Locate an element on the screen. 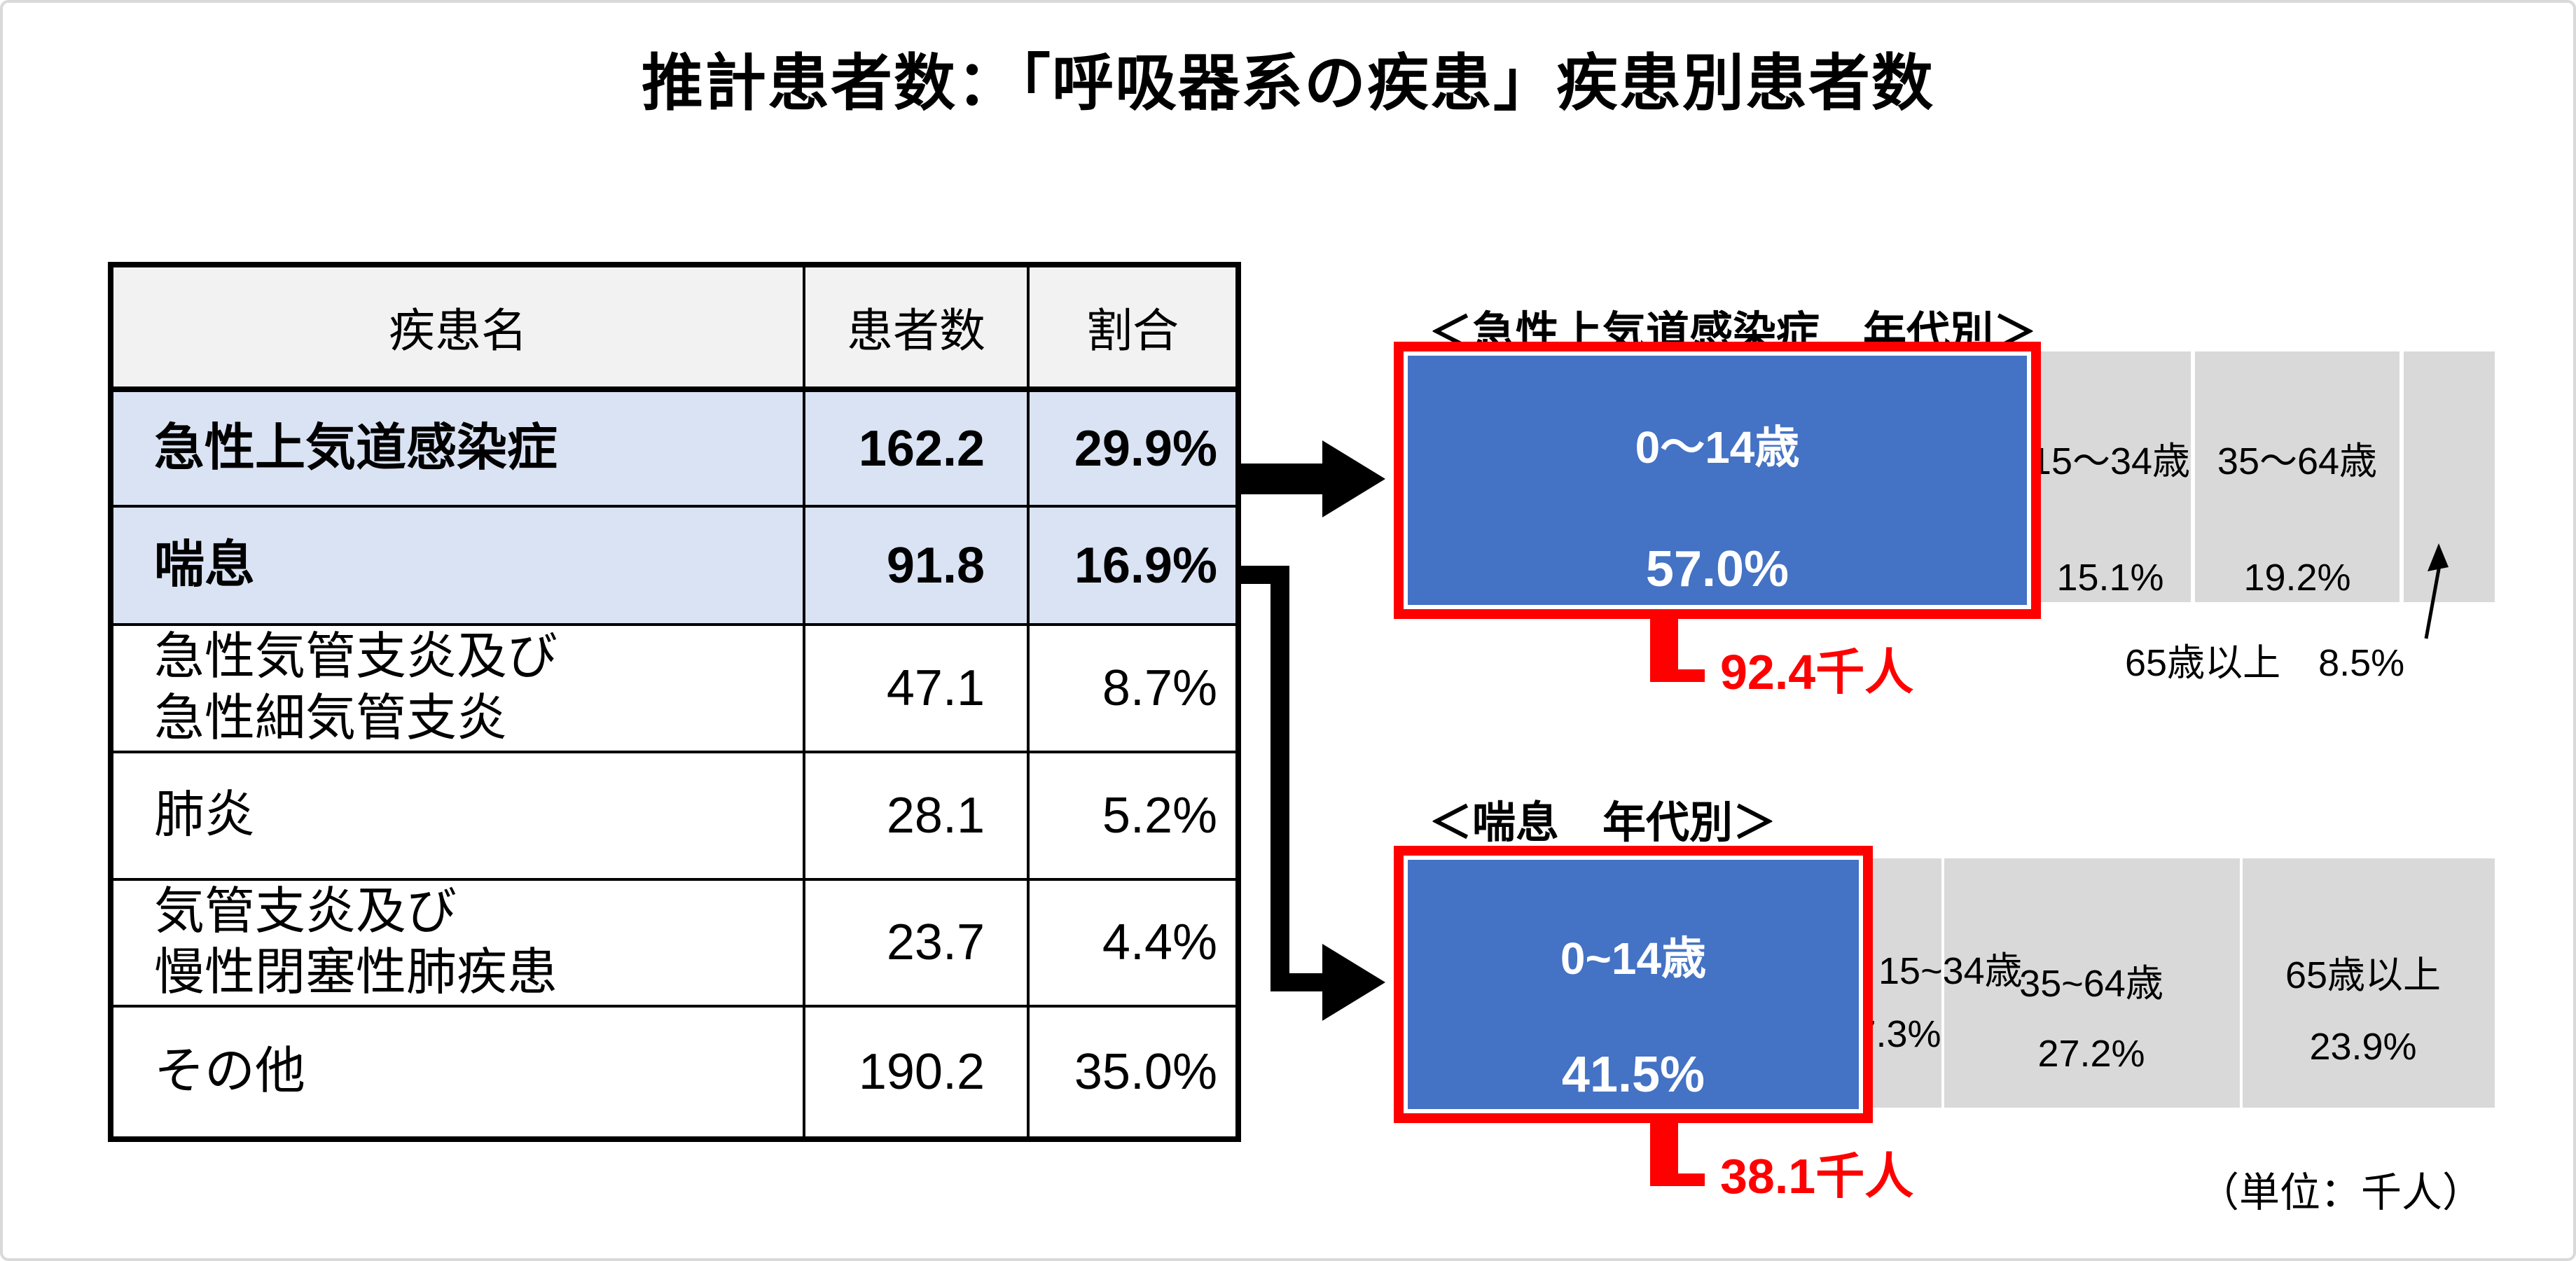 The height and width of the screenshot is (1261, 2576). segment-label: 15～34歳 is located at coordinates (2110, 461).